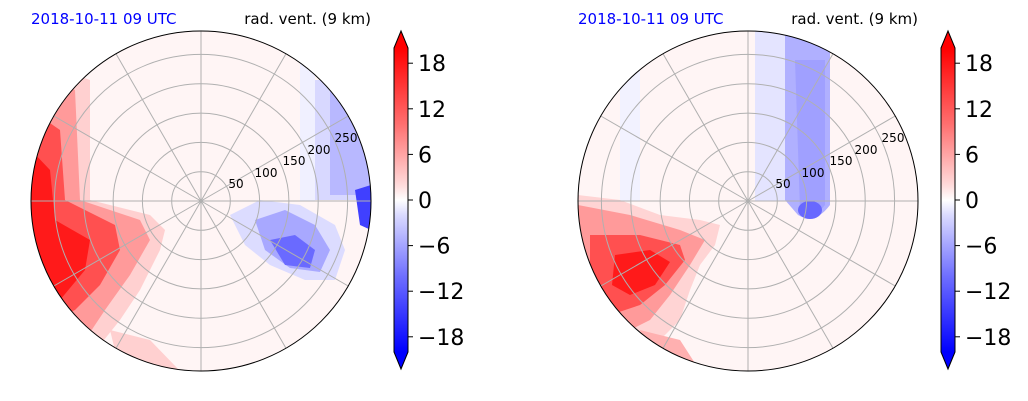 The image size is (1028, 401). What do you see at coordinates (983, 201) in the screenshot?
I see `colorbar-ticks-right: 18 12 6 0 −6 −12 −18` at bounding box center [983, 201].